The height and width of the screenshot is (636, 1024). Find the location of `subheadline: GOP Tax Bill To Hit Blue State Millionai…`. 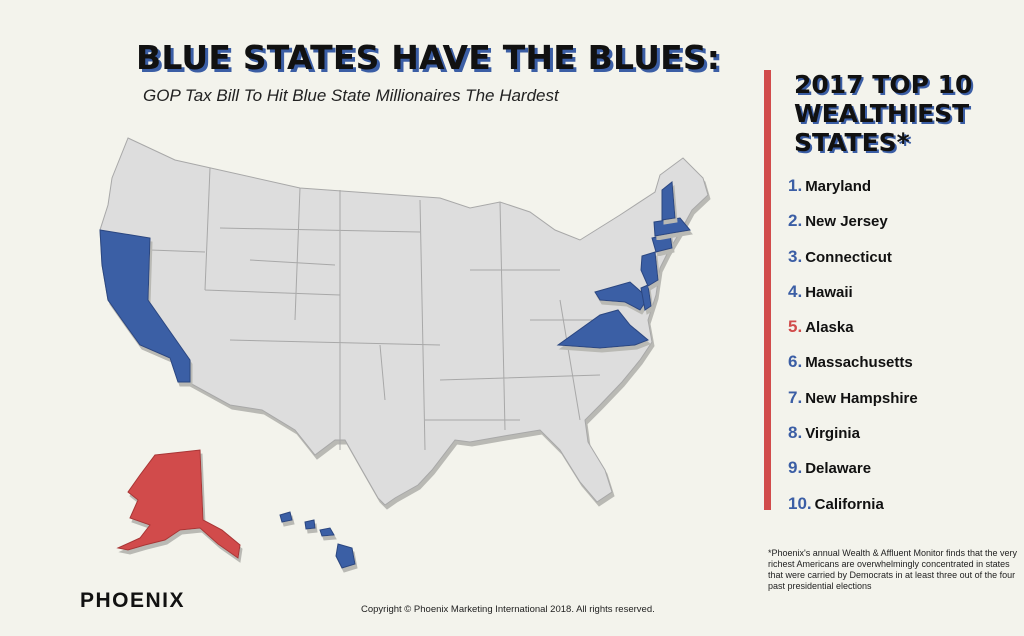

subheadline: GOP Tax Bill To Hit Blue State Millionai… is located at coordinates (351, 95).